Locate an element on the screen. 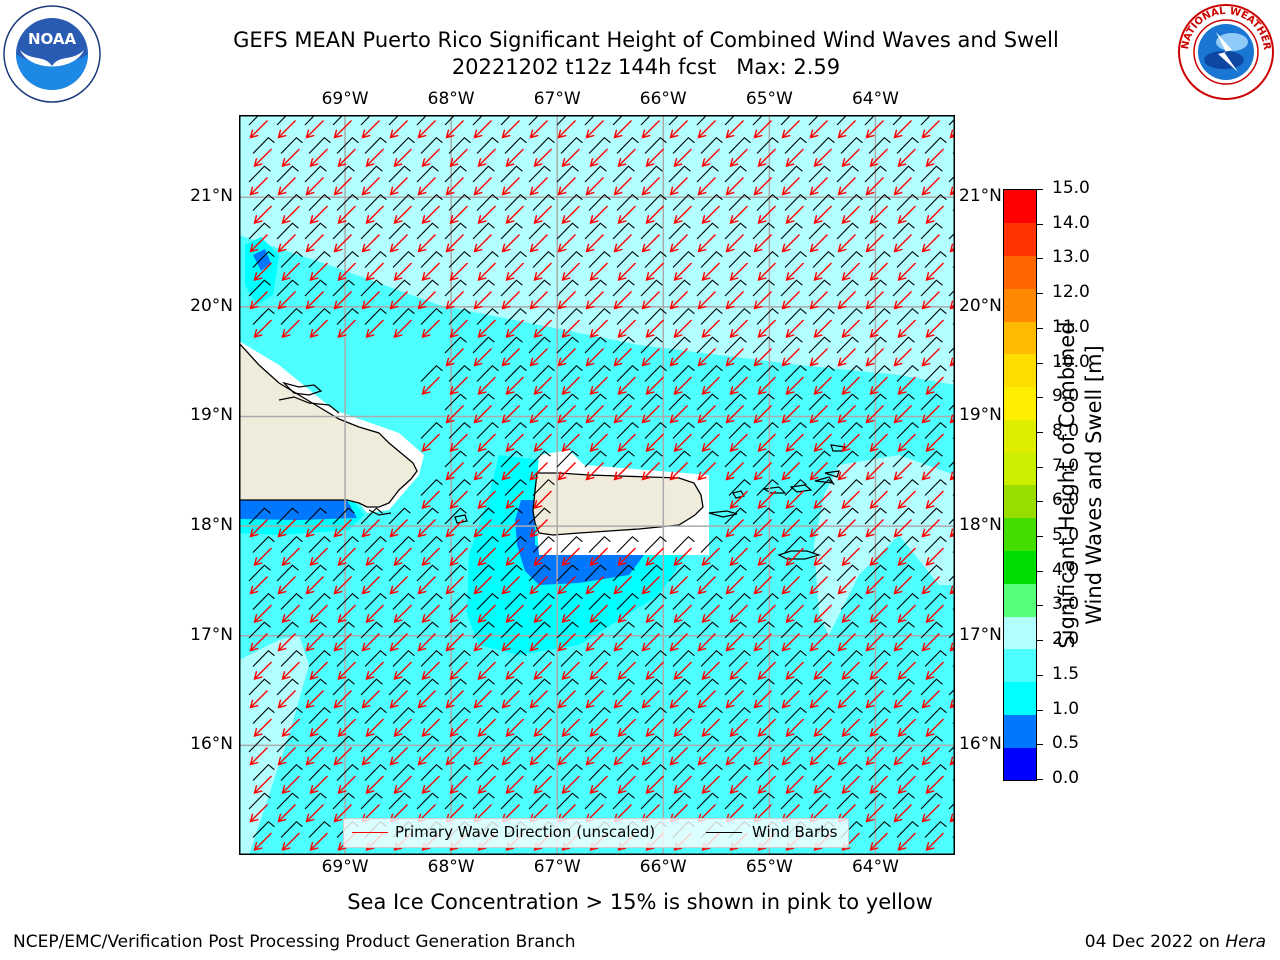 The width and height of the screenshot is (1280, 960). colorbar-tick-label: 9.0 is located at coordinates (1066, 396).